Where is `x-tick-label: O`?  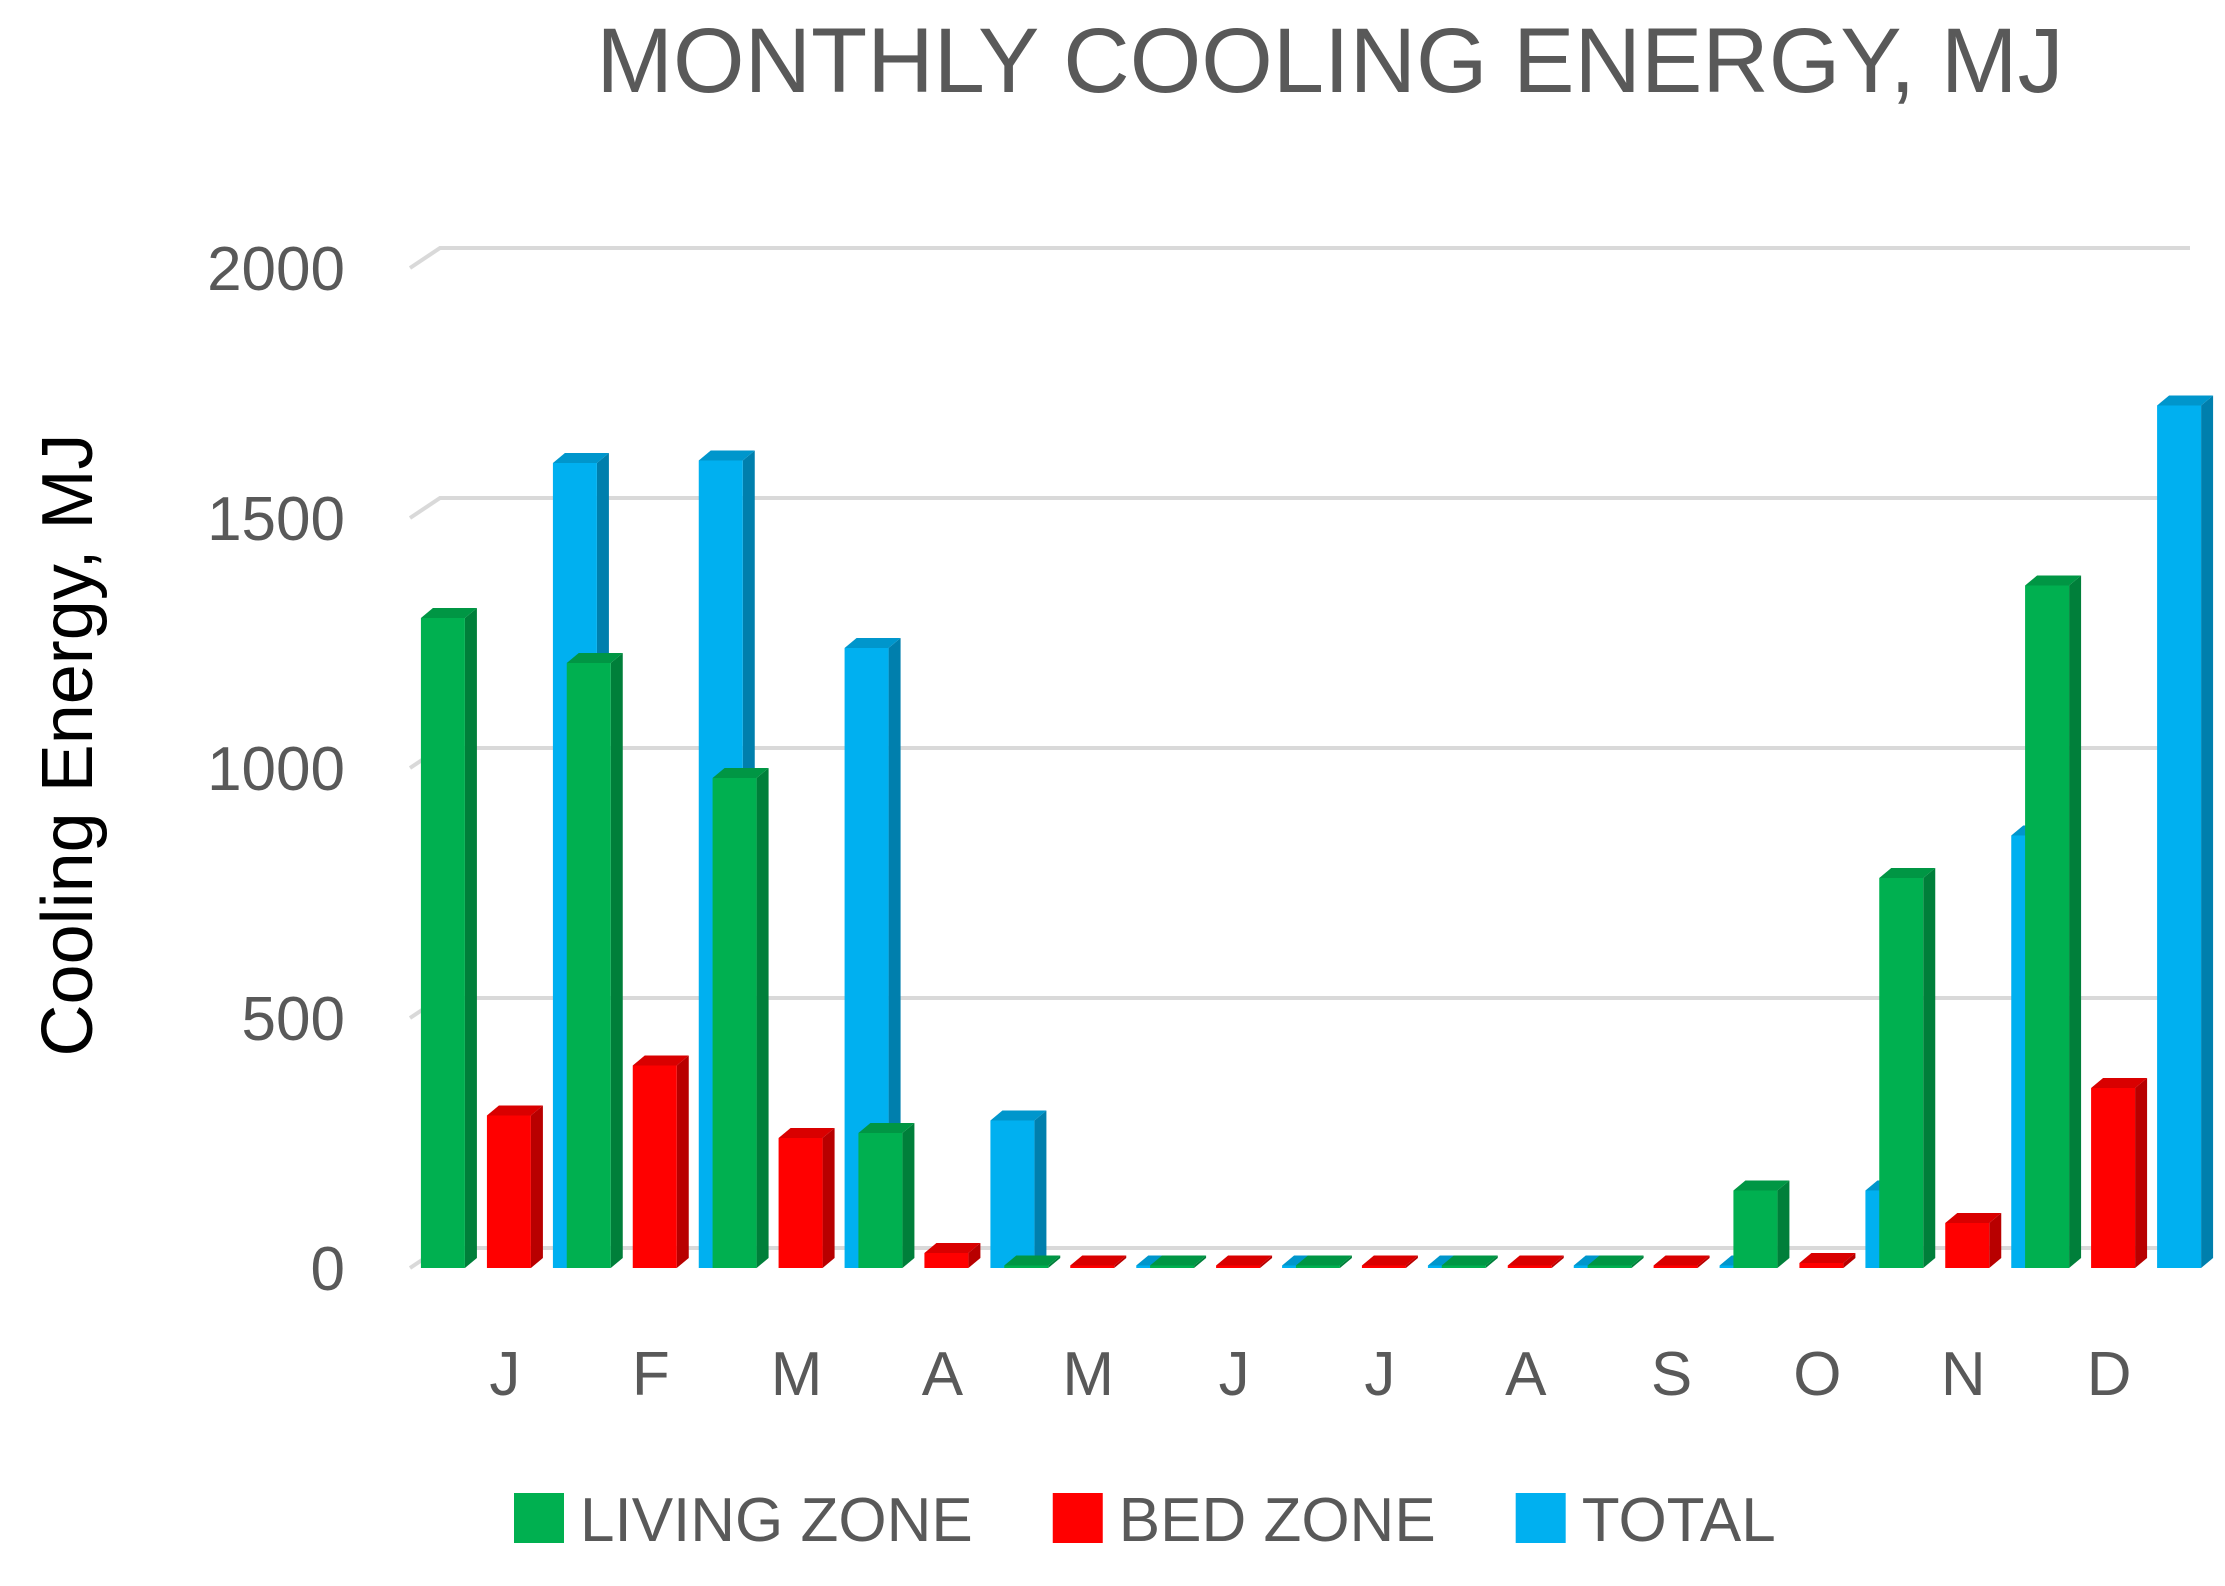
x-tick-label: O is located at coordinates (1817, 1374).